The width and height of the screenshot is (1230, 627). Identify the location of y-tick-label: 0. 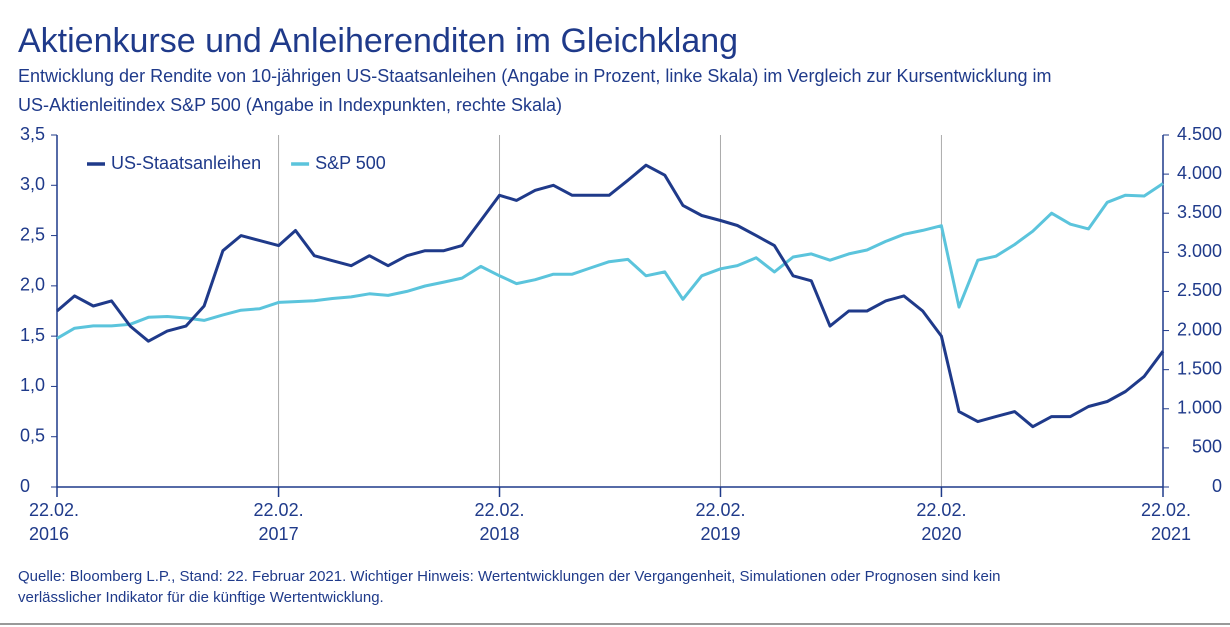
(25, 486).